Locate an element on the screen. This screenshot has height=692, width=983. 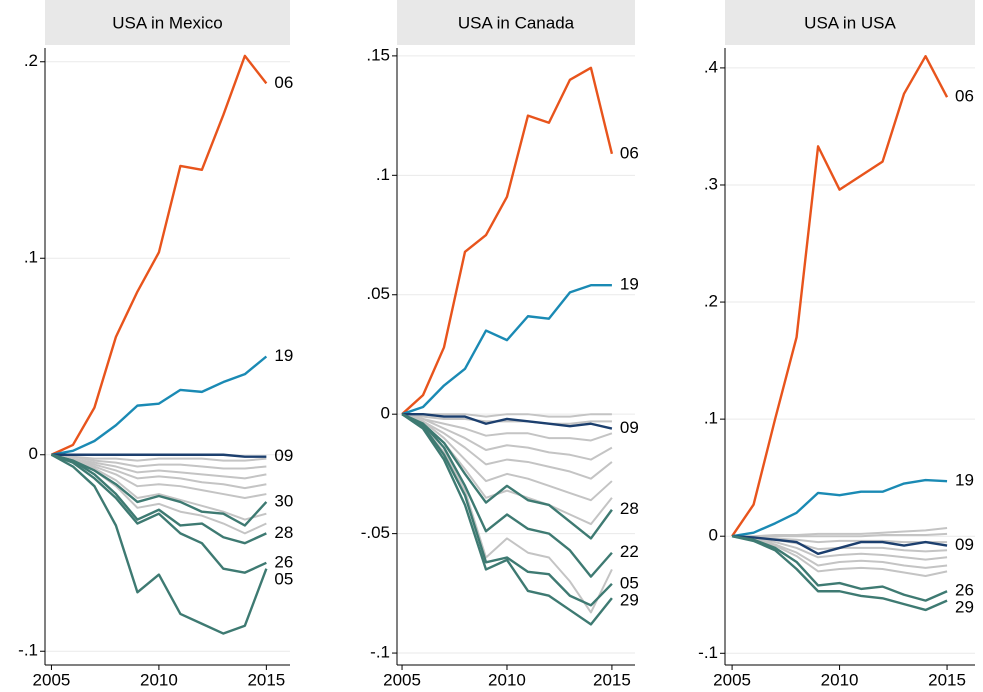
y-tick-label: .05 is located at coordinates (378, 293).